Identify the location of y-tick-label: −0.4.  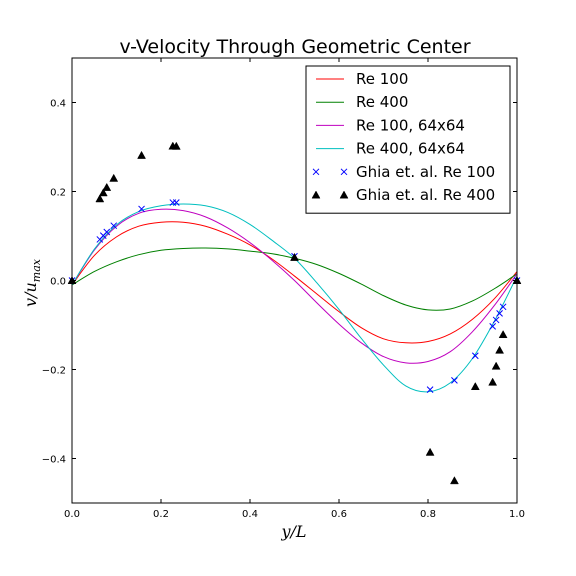
(54, 460).